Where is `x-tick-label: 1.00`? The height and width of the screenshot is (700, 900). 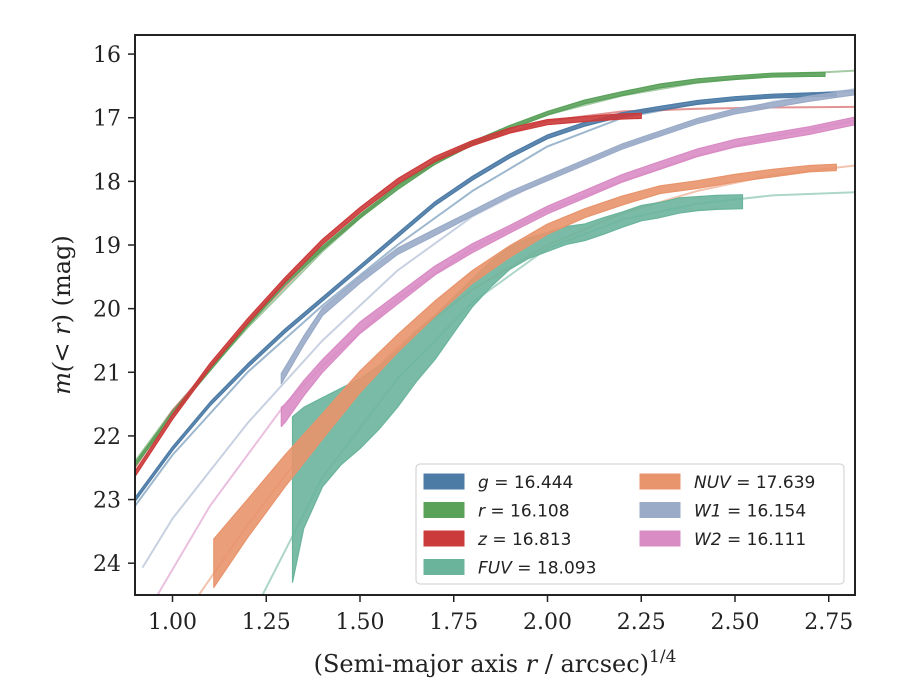 x-tick-label: 1.00 is located at coordinates (172, 622).